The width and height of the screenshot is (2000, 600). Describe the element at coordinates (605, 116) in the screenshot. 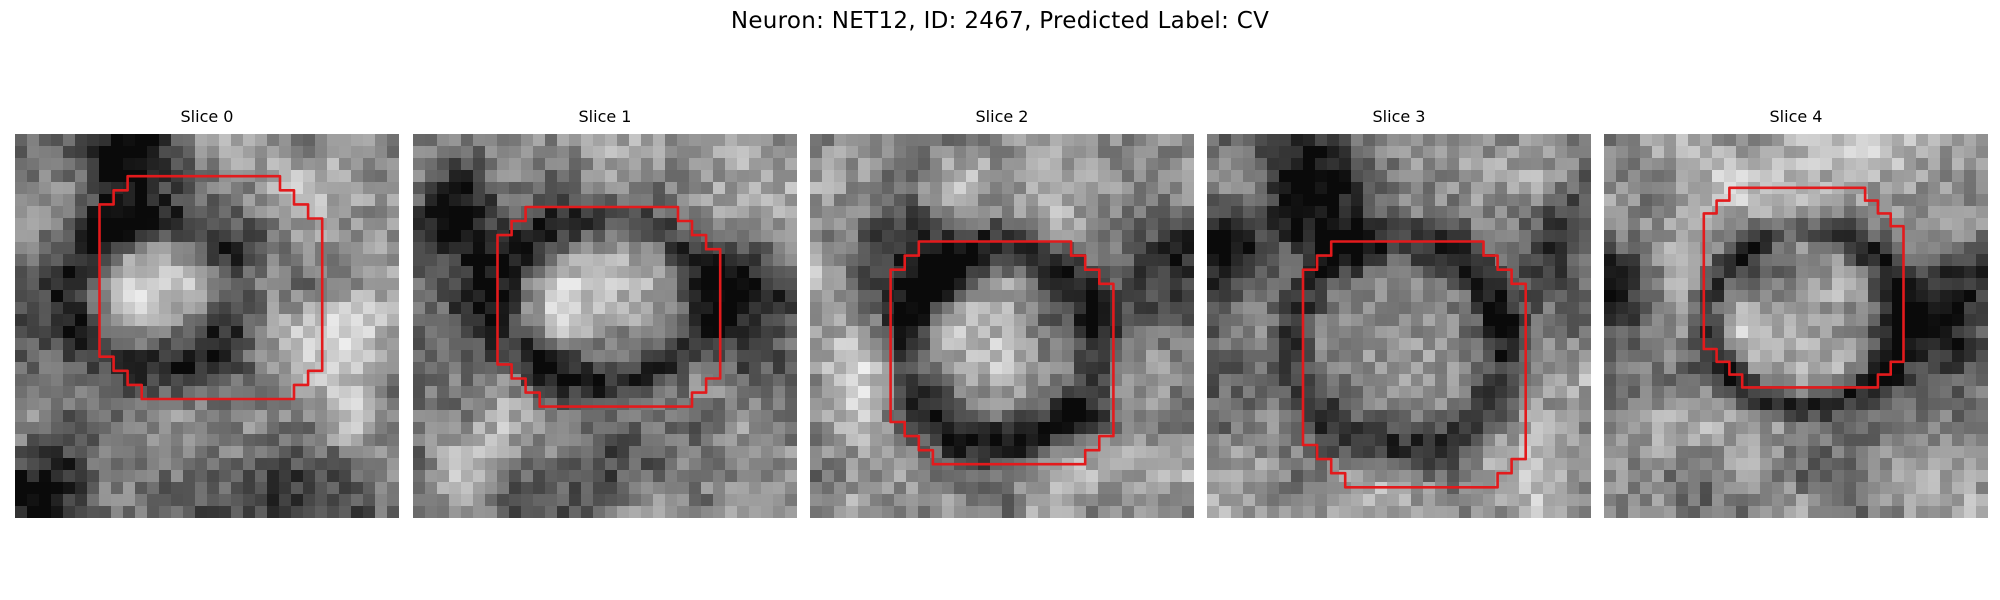

I see `slice-title-1: Slice 1` at that location.